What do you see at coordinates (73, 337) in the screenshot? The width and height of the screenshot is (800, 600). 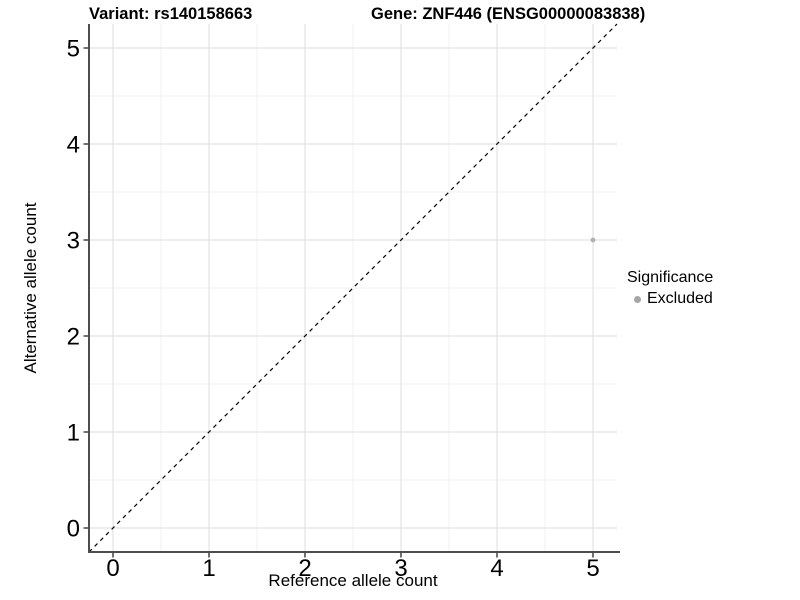 I see `y-tick-label: 2` at bounding box center [73, 337].